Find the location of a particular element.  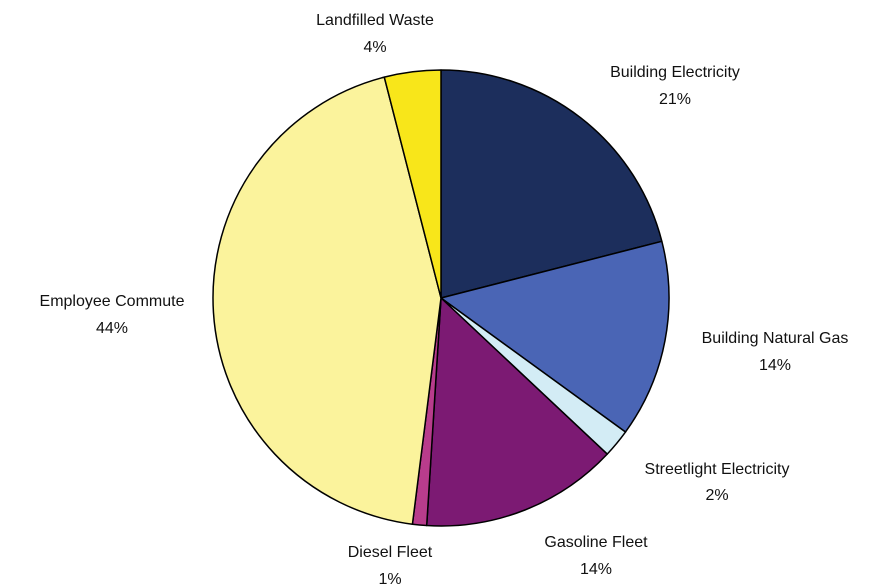

pie-slice-building-electricity is located at coordinates (551, 184).